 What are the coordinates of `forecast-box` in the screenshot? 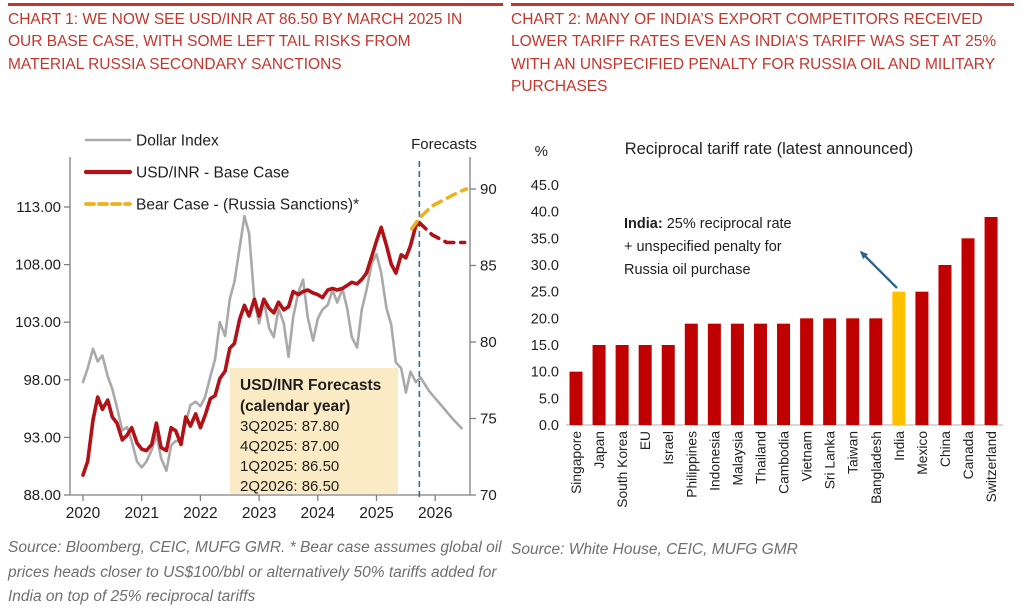 It's located at (314, 431).